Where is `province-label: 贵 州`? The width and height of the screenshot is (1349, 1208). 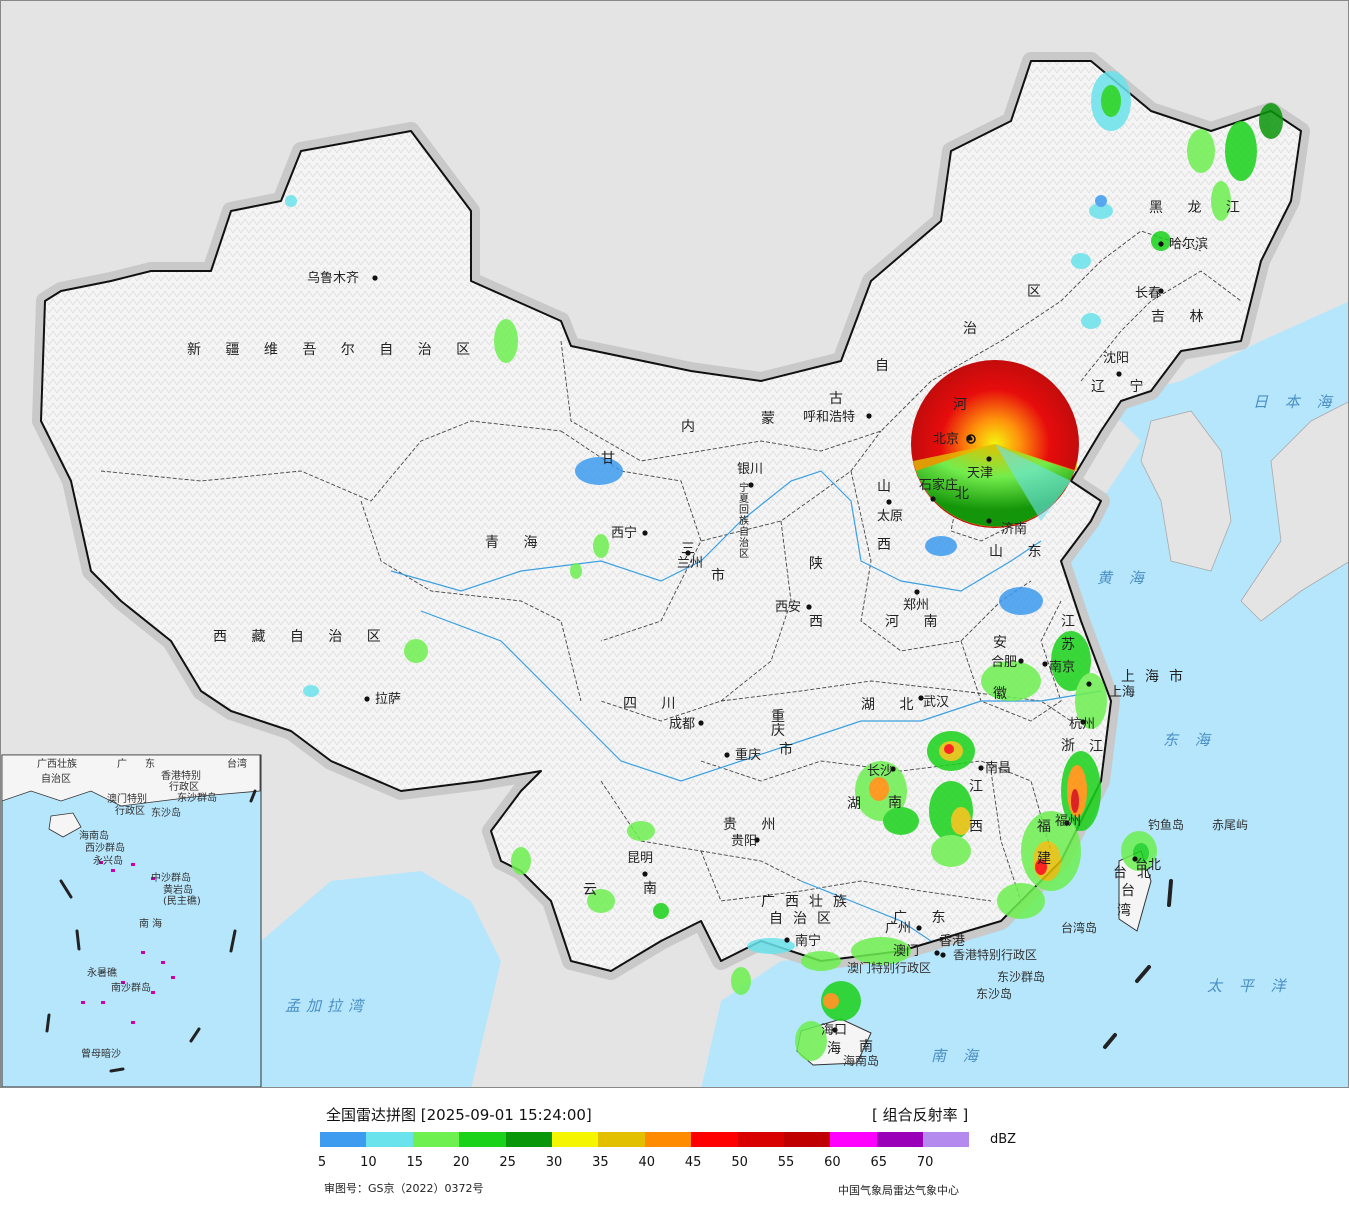 province-label: 贵 州 is located at coordinates (754, 825).